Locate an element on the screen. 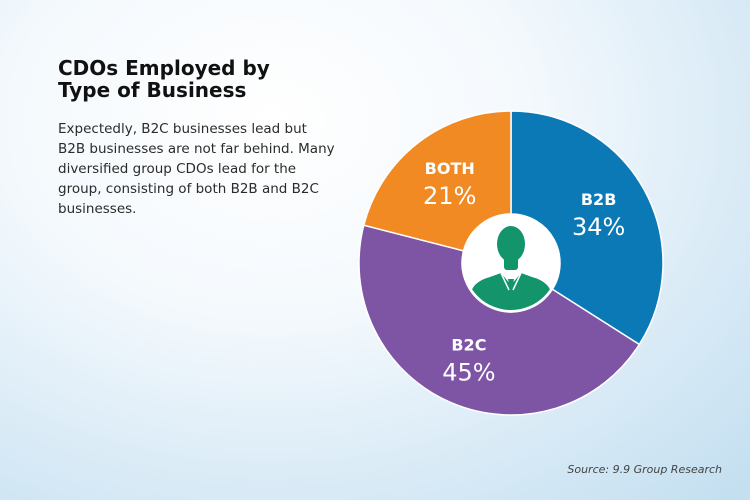 Image resolution: width=750 pixels, height=500 pixels. slice-b2c is located at coordinates (499, 320).